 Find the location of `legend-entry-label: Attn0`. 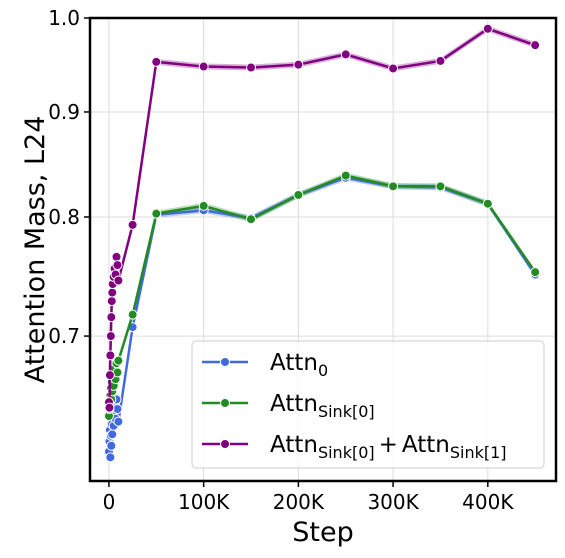

legend-entry-label: Attn0 is located at coordinates (299, 365).